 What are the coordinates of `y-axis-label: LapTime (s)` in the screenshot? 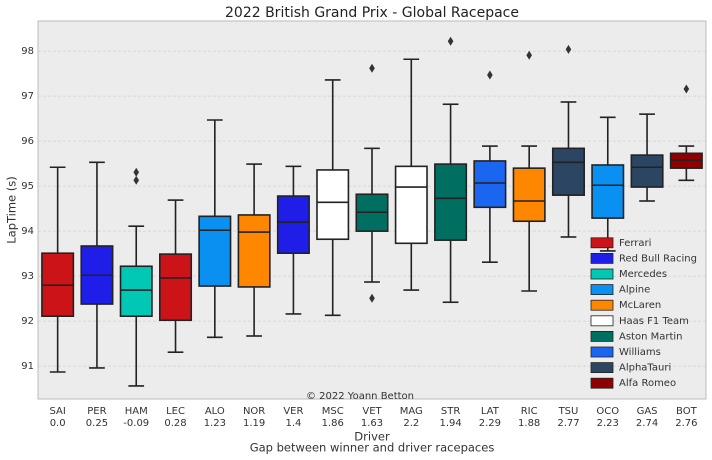 It's located at (12, 210).